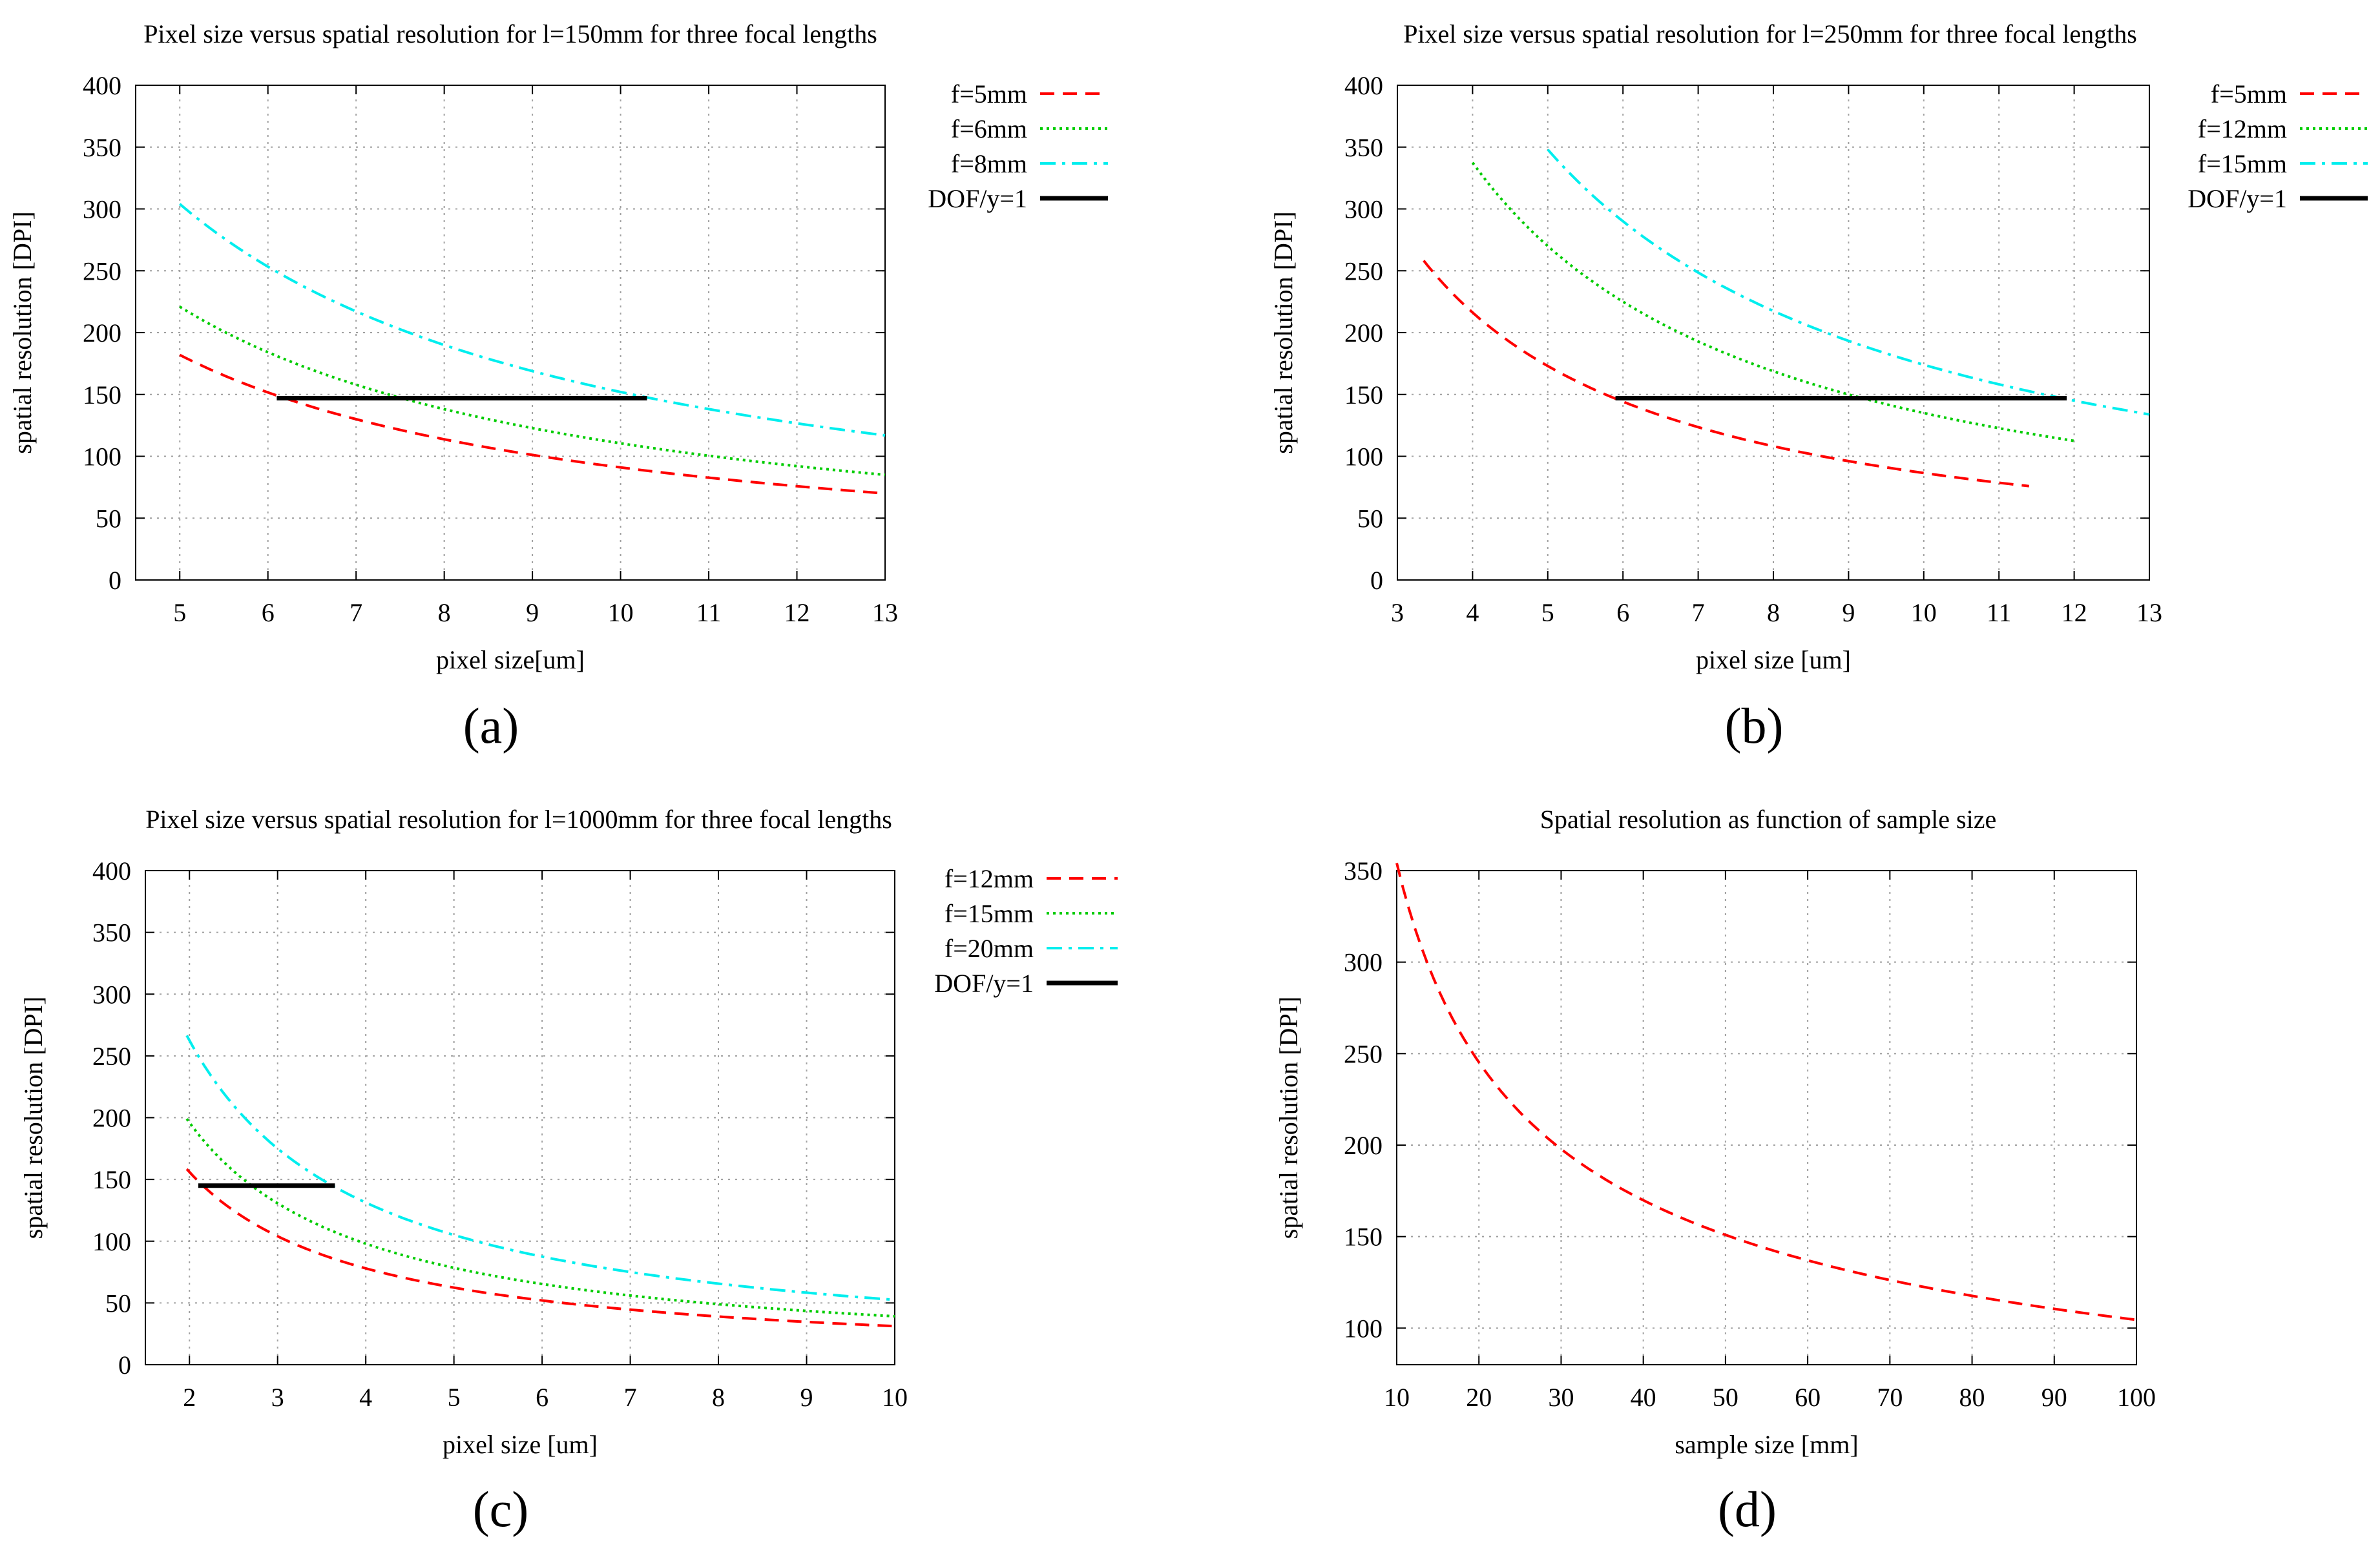  Describe the element at coordinates (1643, 1397) in the screenshot. I see `x-tick-label: 40` at that location.